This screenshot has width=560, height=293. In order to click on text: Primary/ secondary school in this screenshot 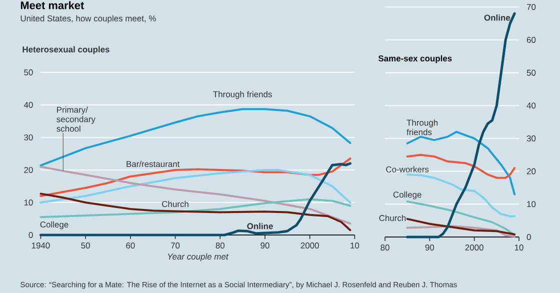, I will do `click(76, 119)`.